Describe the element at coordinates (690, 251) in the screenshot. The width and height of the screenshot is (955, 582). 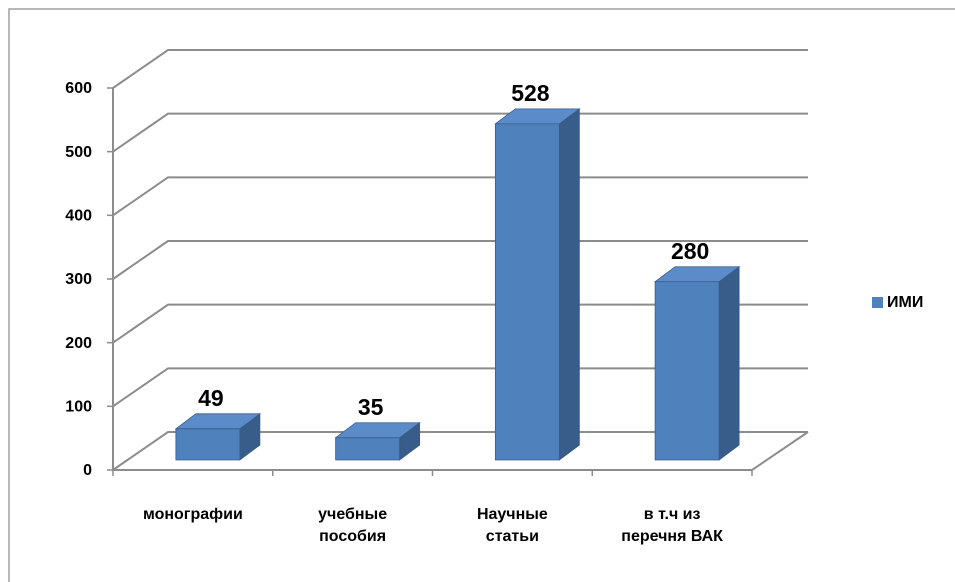
I see `value-label: 280` at that location.